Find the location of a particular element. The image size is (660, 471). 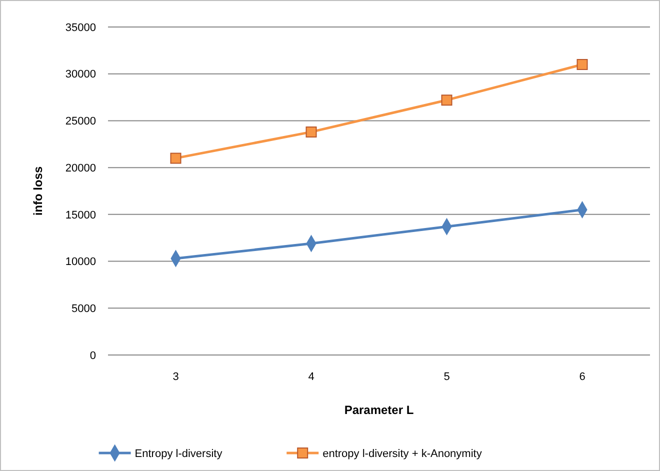

y-tick-label: 35000 is located at coordinates (80, 28).